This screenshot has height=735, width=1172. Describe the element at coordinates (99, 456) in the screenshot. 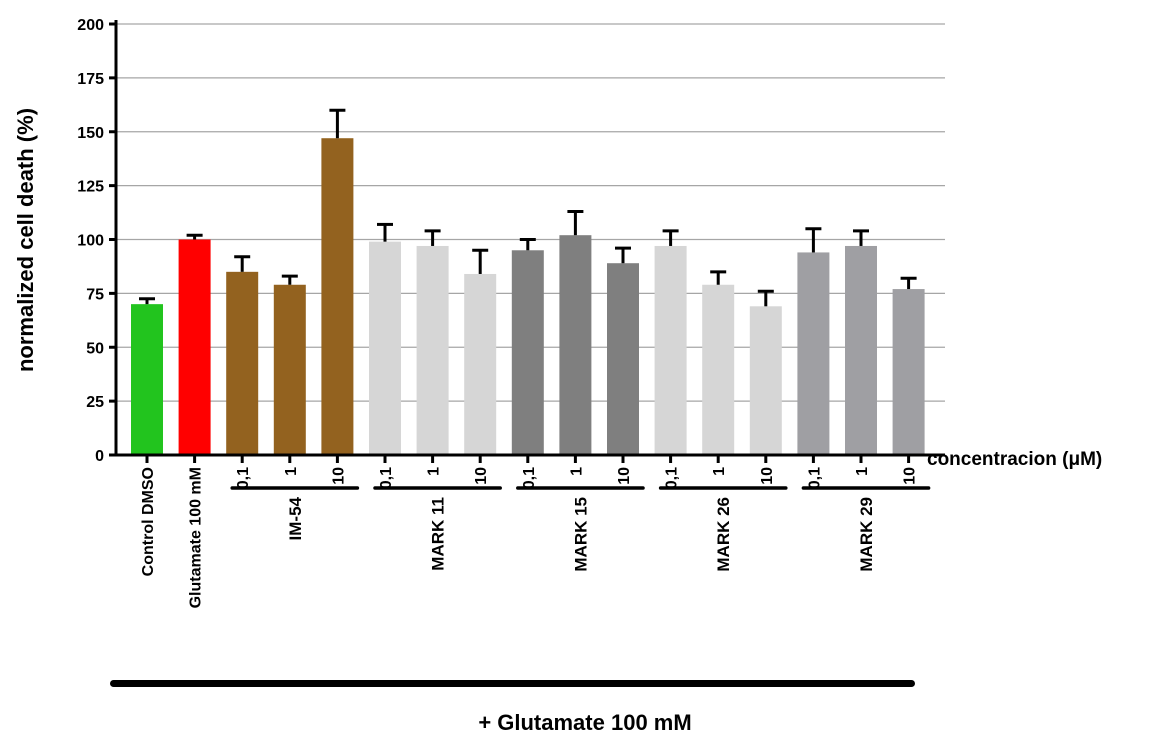

I see `y-tick-label: 0` at that location.